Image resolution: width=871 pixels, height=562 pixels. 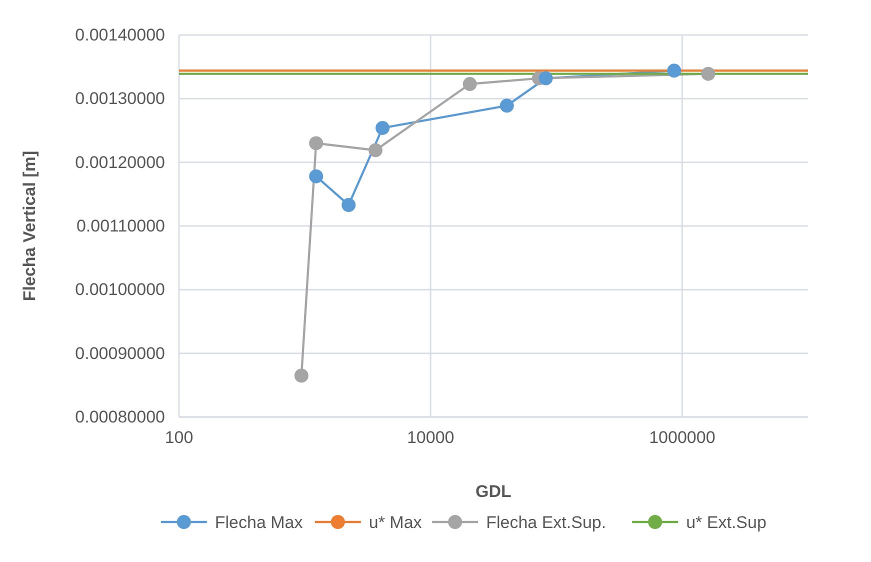 I want to click on legend-label: u* Ext.Sup, so click(x=726, y=522).